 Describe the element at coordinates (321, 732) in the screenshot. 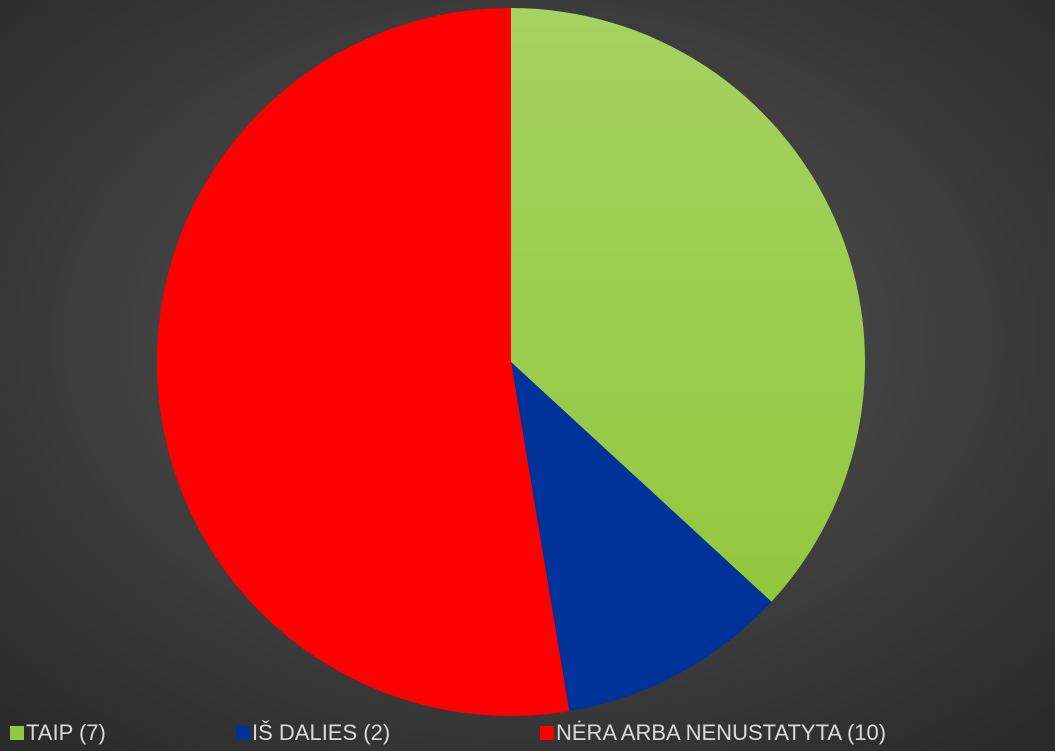

I see `legend-label: IŠ DALIES (2)` at that location.